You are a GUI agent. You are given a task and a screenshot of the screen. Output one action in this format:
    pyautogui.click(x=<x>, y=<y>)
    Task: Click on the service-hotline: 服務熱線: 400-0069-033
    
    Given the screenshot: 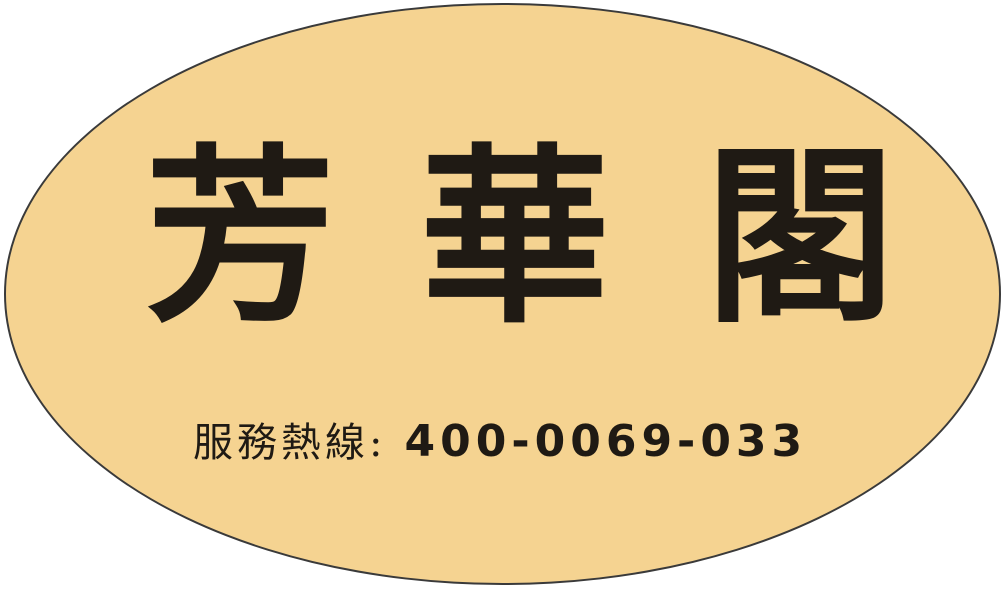 What is the action you would take?
    pyautogui.click(x=500, y=442)
    